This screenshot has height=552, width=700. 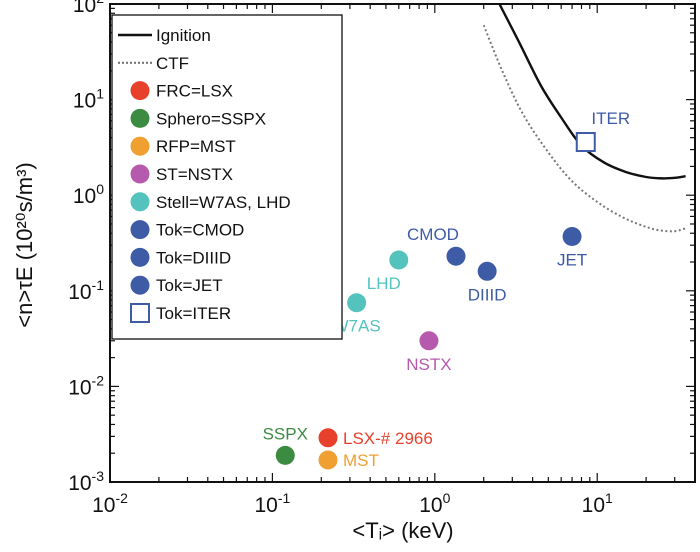 What do you see at coordinates (402, 530) in the screenshot?
I see `x-axis-title: <Tᵢ> (keV)` at bounding box center [402, 530].